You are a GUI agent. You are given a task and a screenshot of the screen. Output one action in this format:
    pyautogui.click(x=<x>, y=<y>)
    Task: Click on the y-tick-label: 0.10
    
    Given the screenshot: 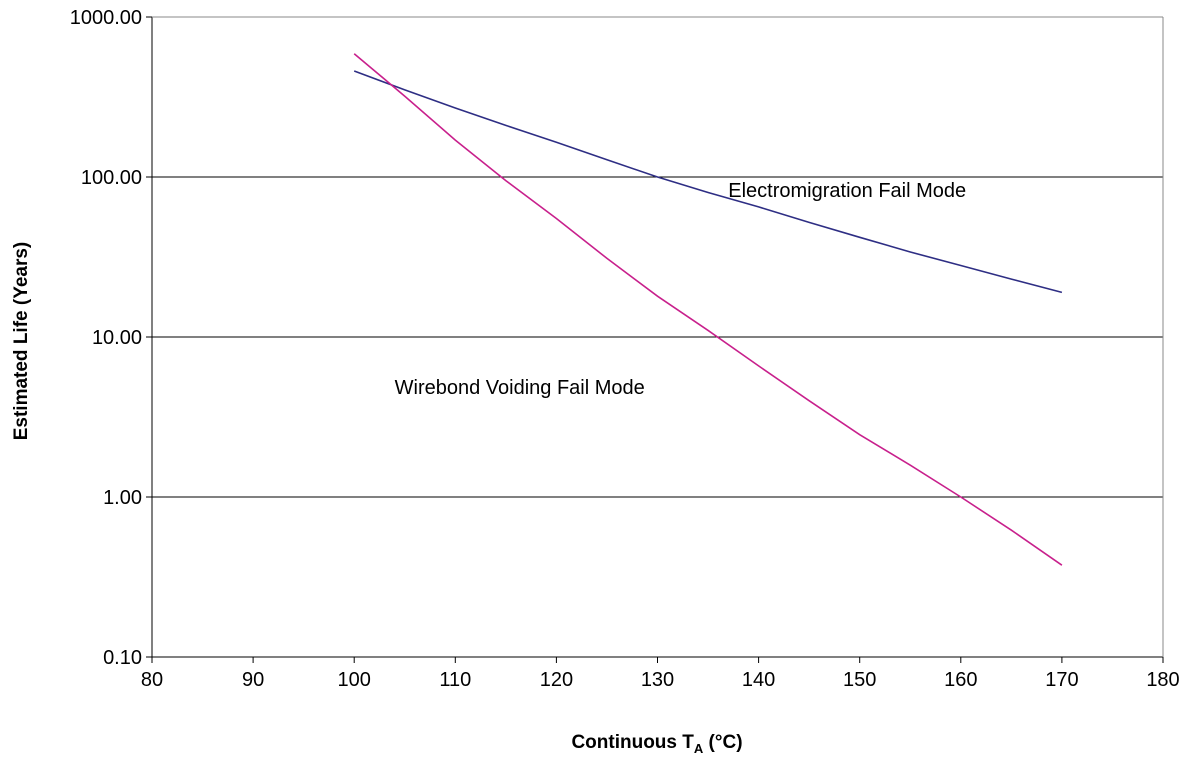 What is the action you would take?
    pyautogui.click(x=122, y=658)
    